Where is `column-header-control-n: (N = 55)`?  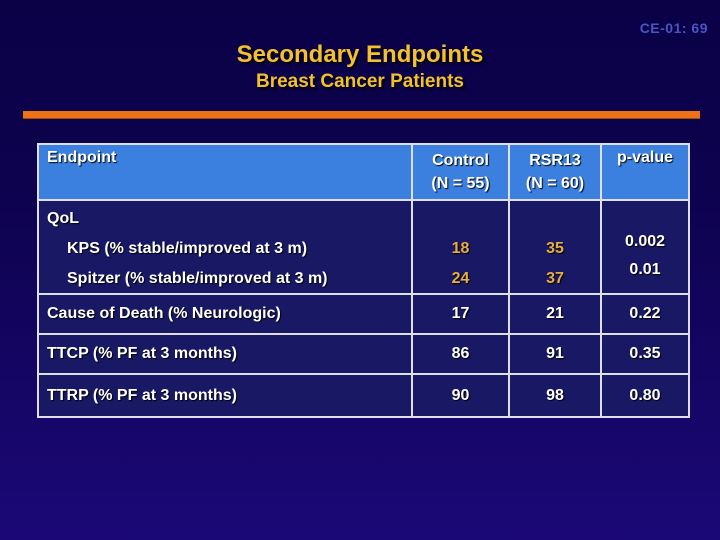 column-header-control-n: (N = 55) is located at coordinates (460, 183).